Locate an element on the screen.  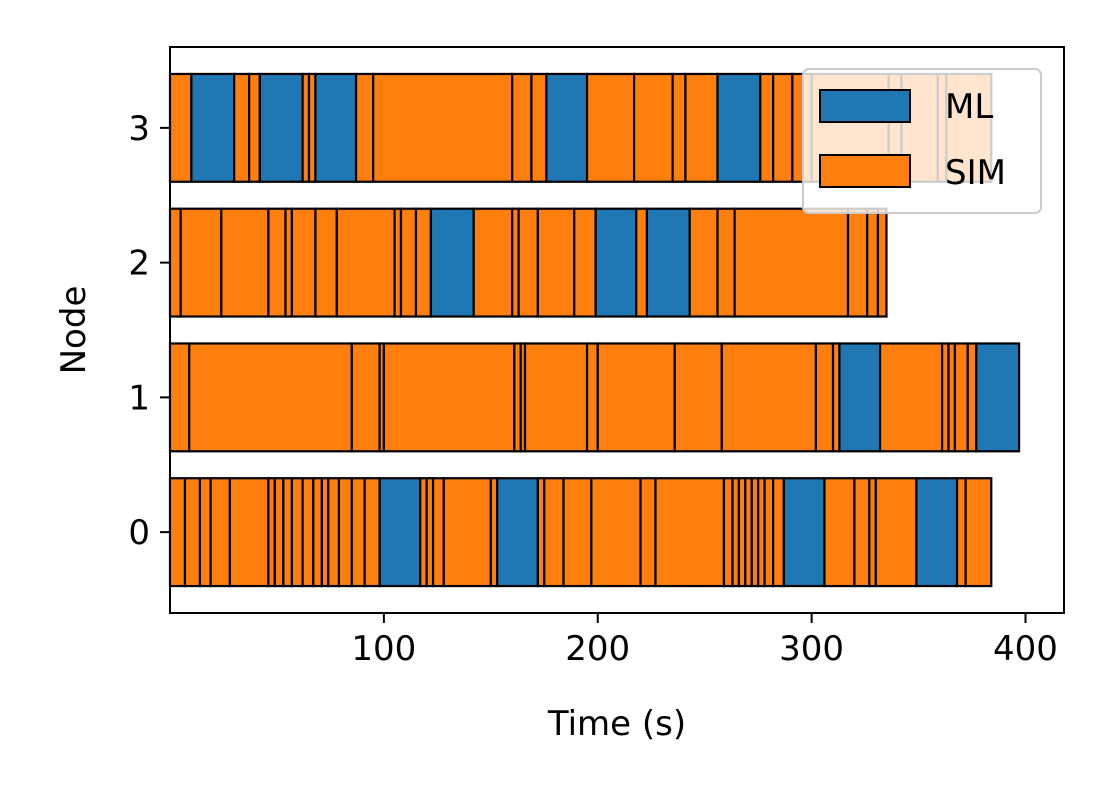
y-tick-label: 1 is located at coordinates (139, 398).